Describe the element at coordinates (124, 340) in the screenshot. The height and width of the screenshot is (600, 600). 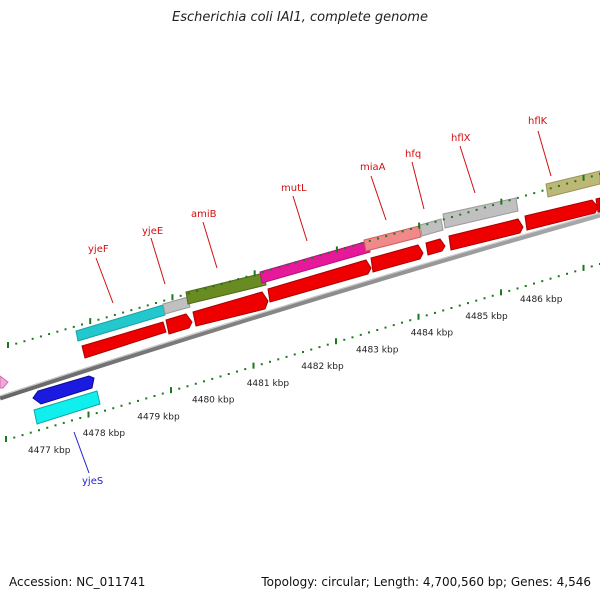
I see `cds-arrow-yjeF` at that location.